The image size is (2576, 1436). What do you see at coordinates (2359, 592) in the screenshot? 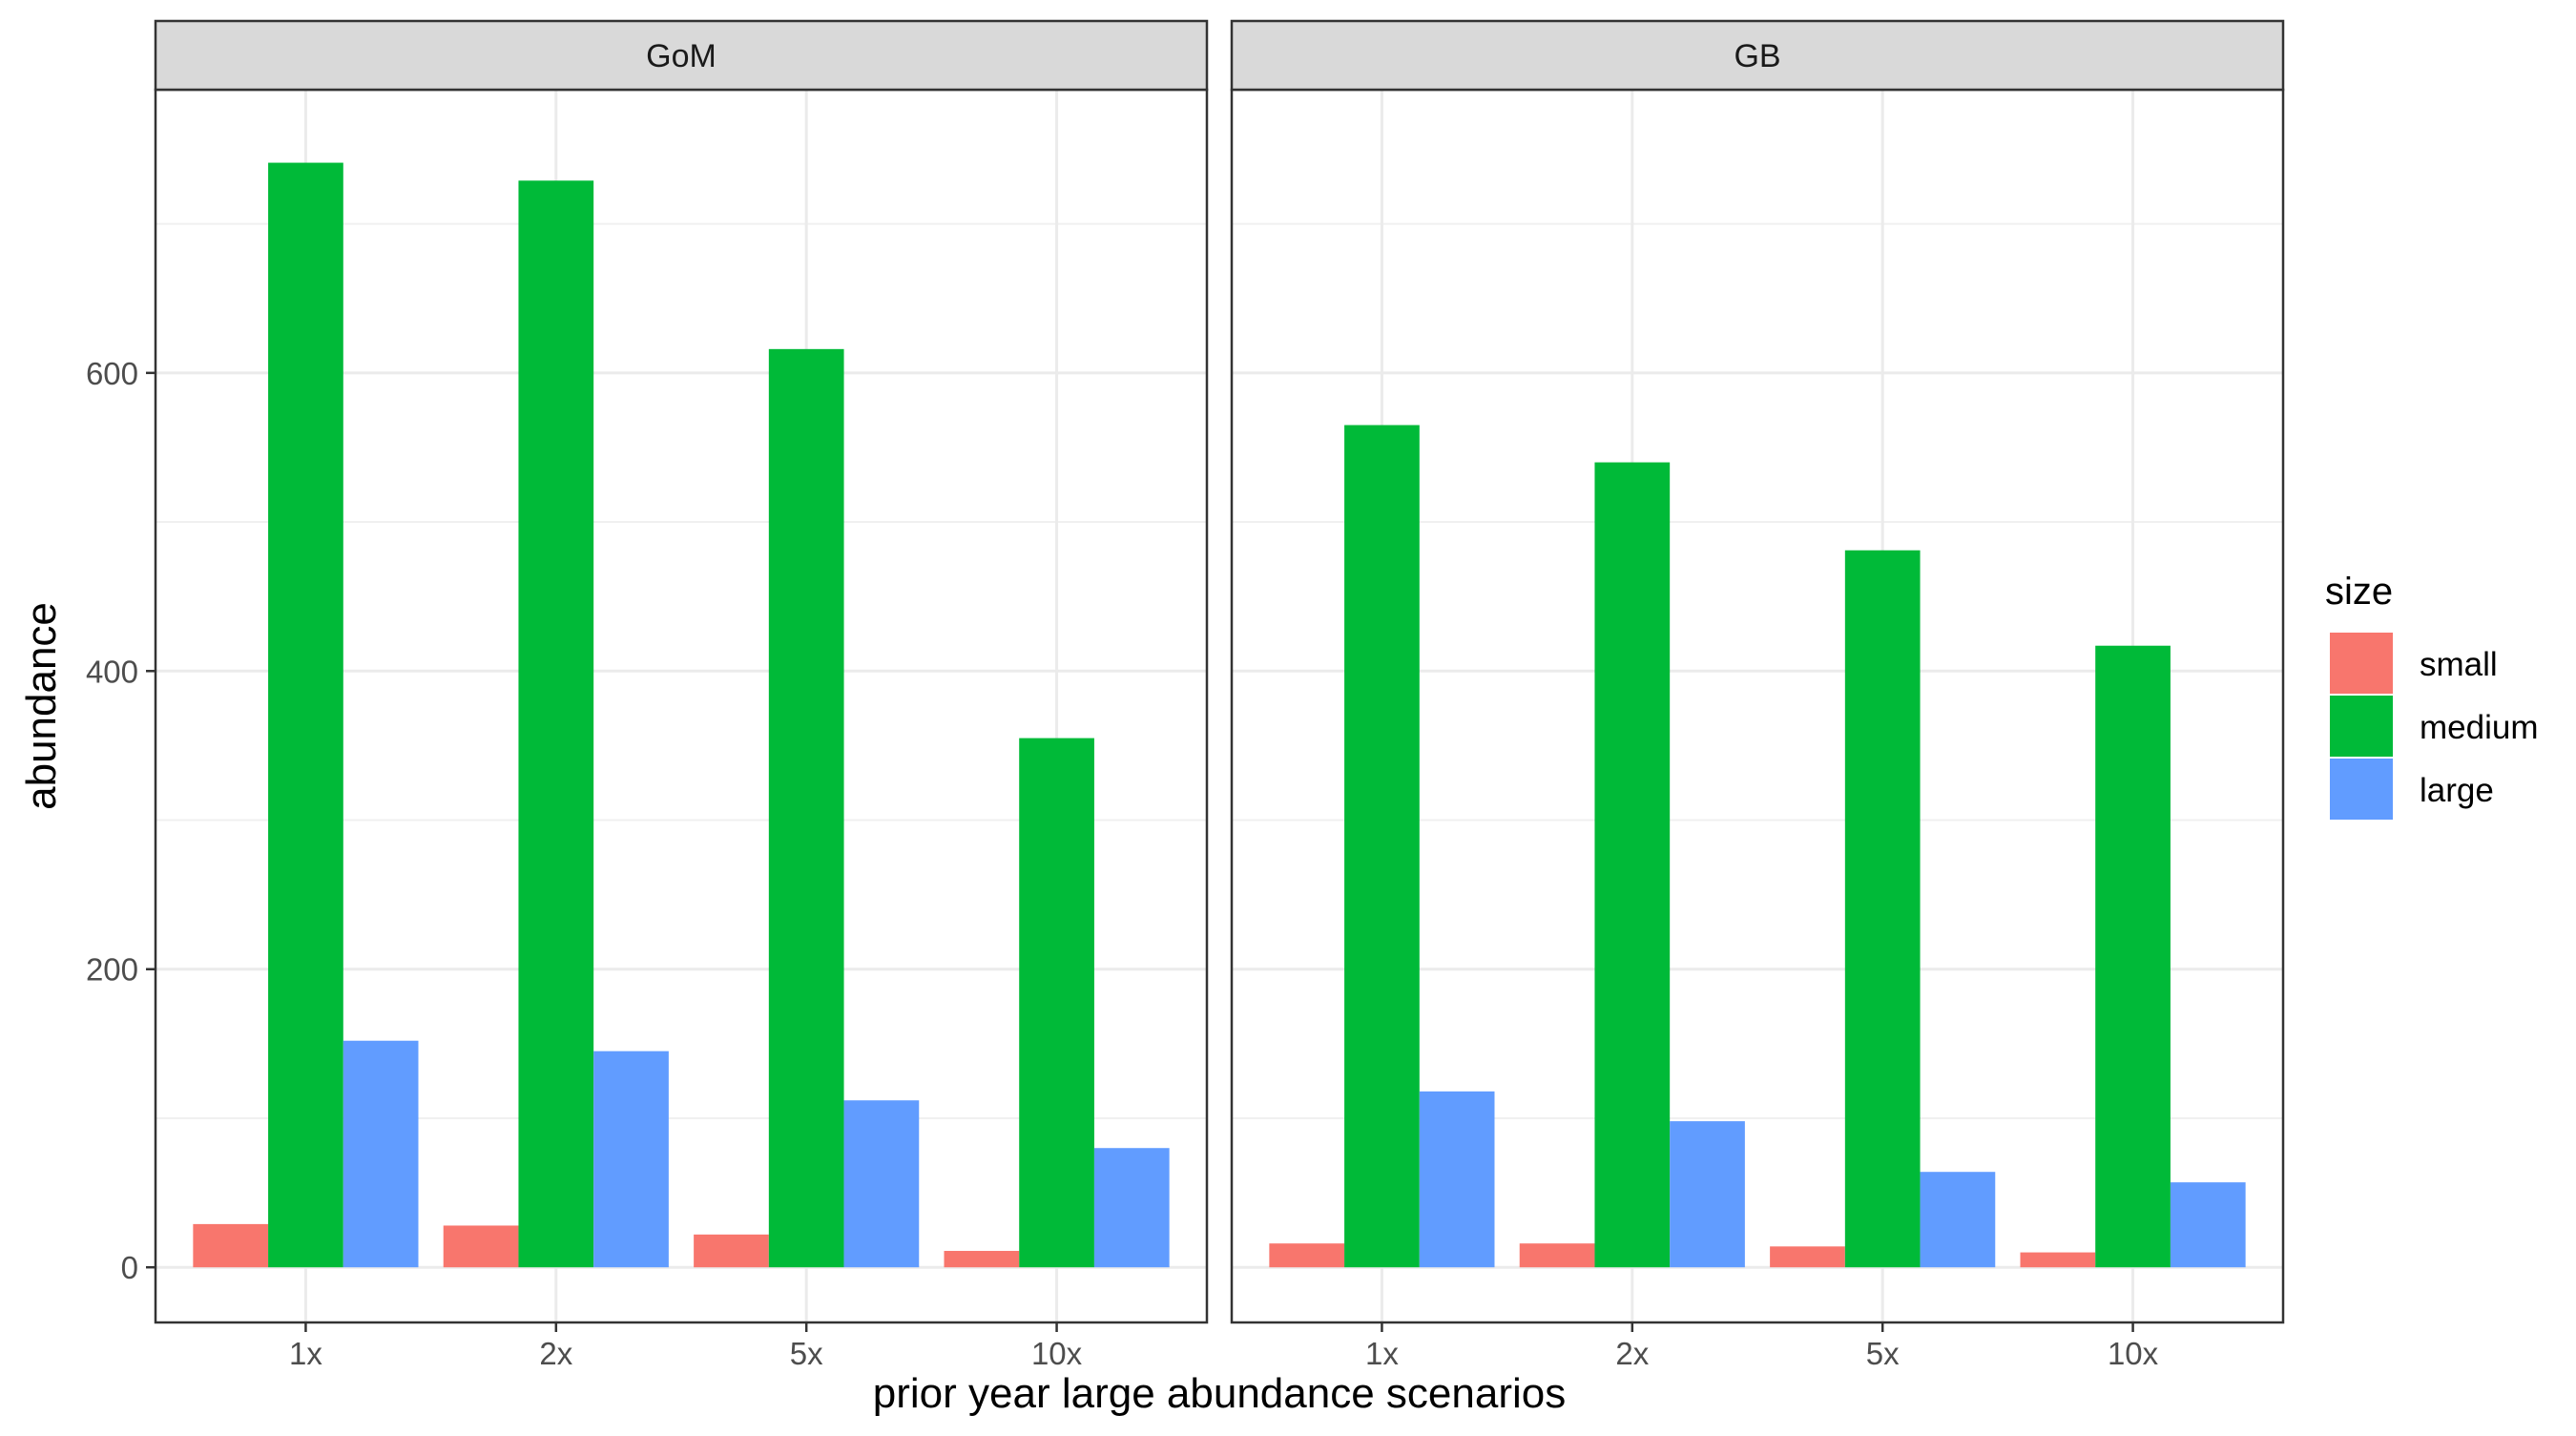
I see `legend-title: size` at bounding box center [2359, 592].